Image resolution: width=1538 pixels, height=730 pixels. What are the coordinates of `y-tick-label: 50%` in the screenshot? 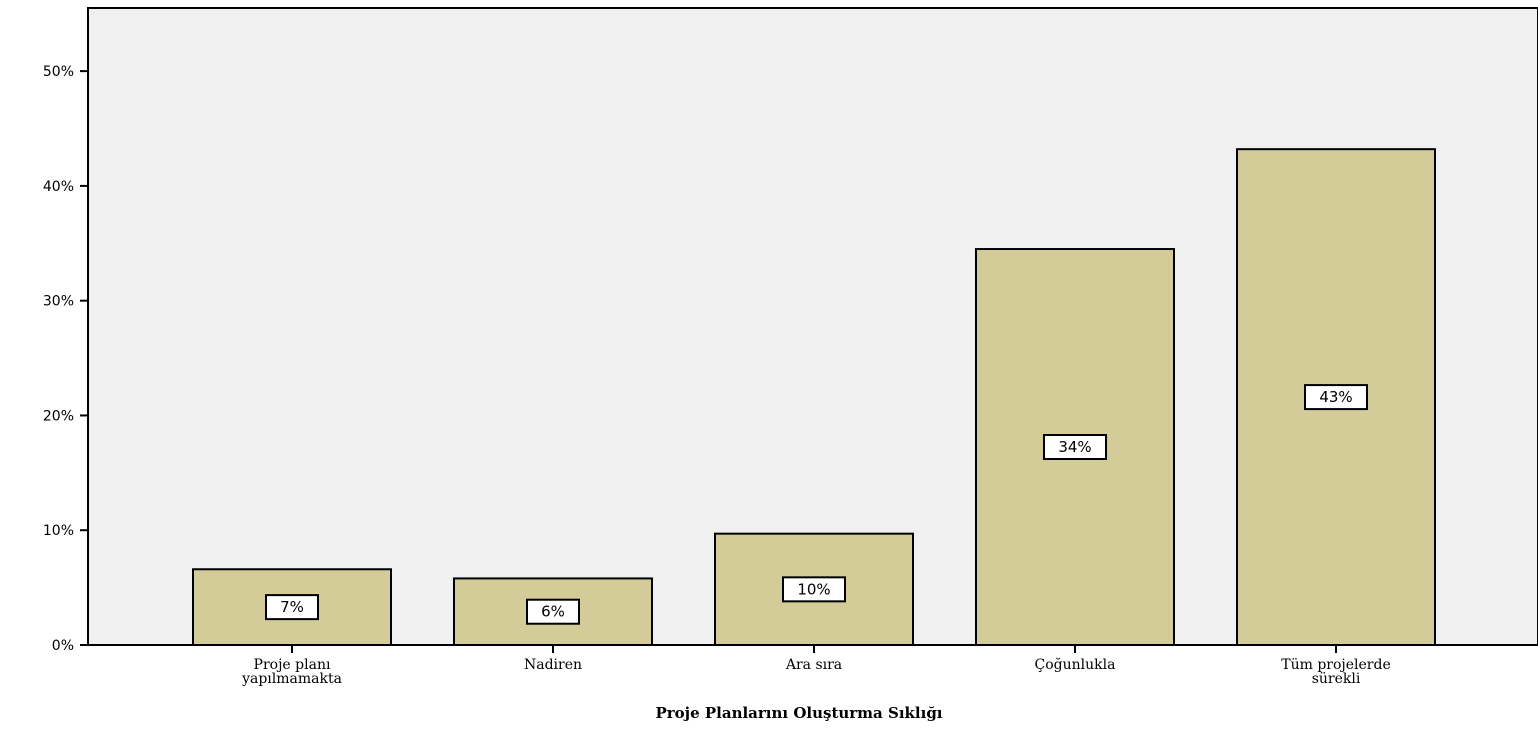 It's located at (58, 72).